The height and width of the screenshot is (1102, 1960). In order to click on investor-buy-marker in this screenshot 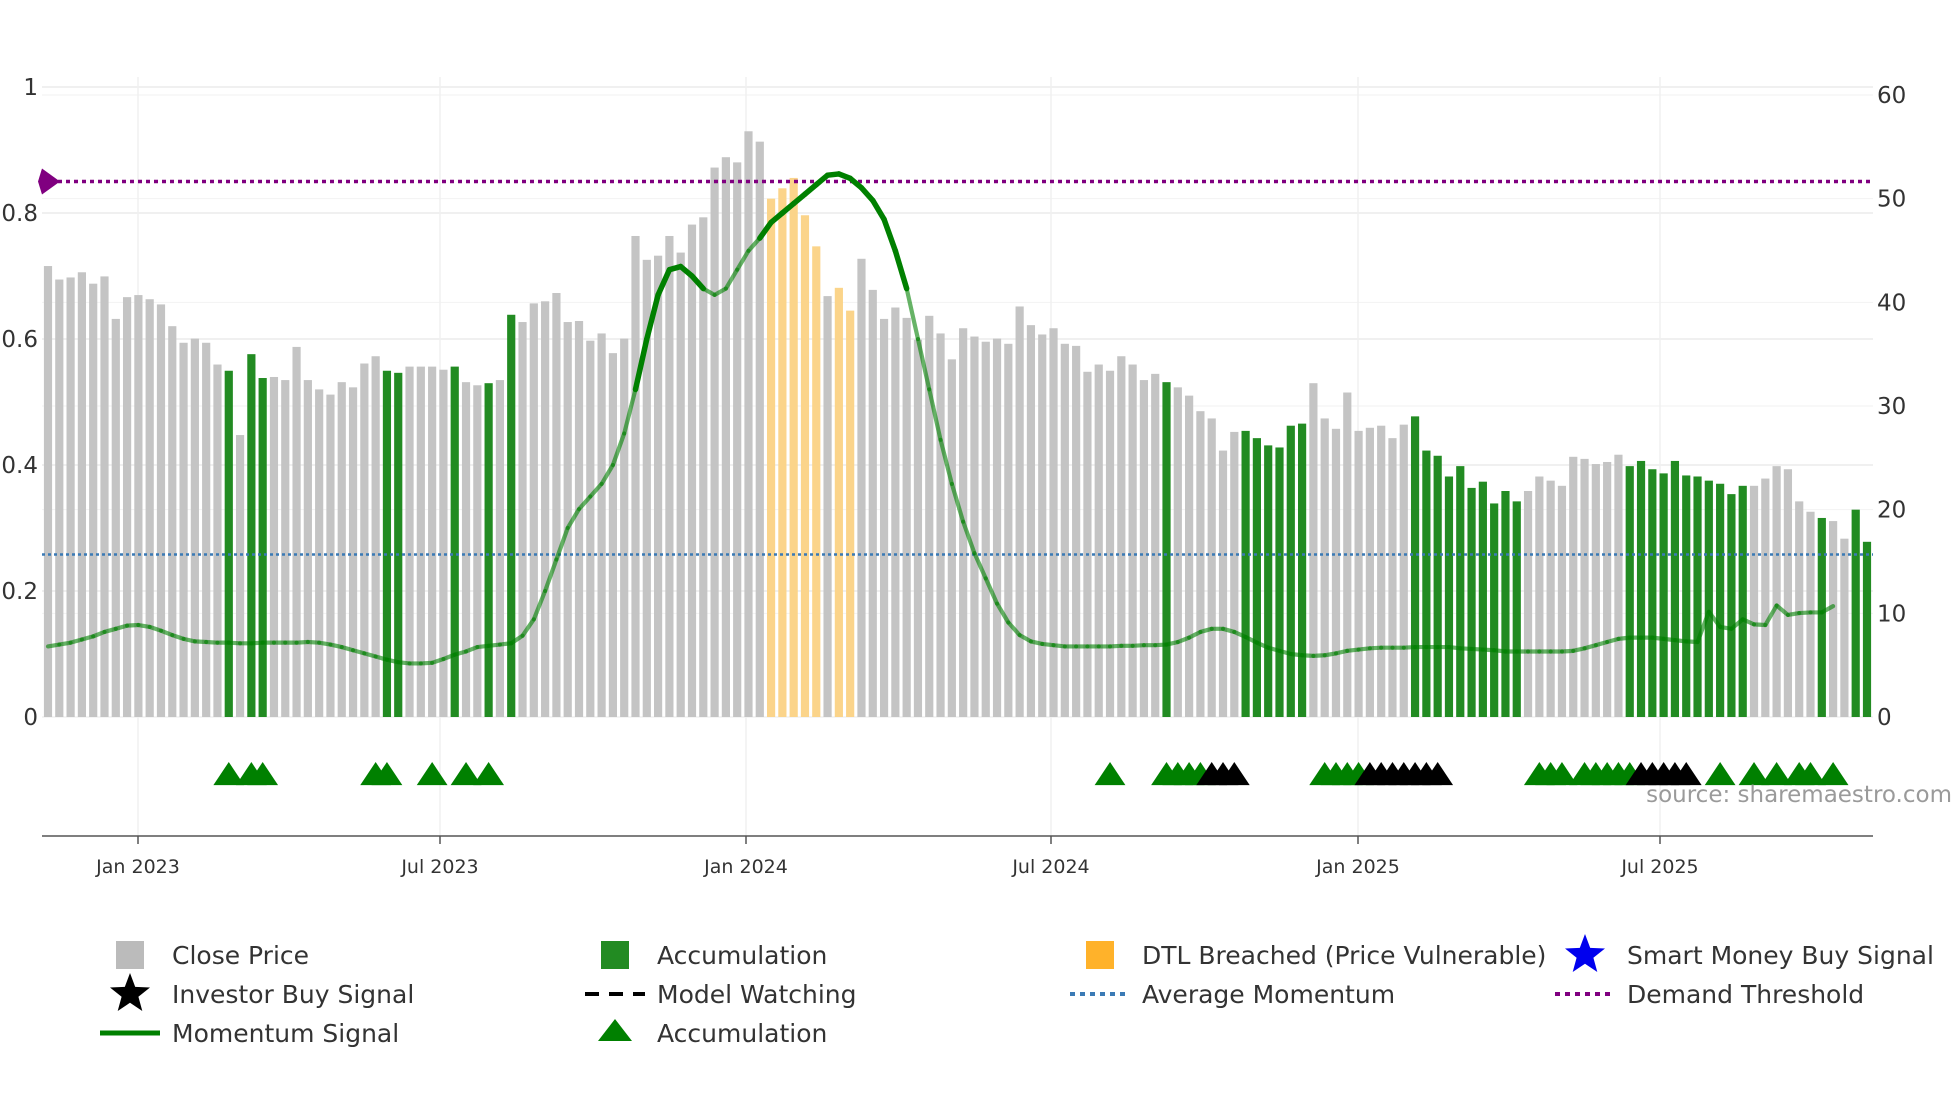, I will do `click(1438, 774)`.